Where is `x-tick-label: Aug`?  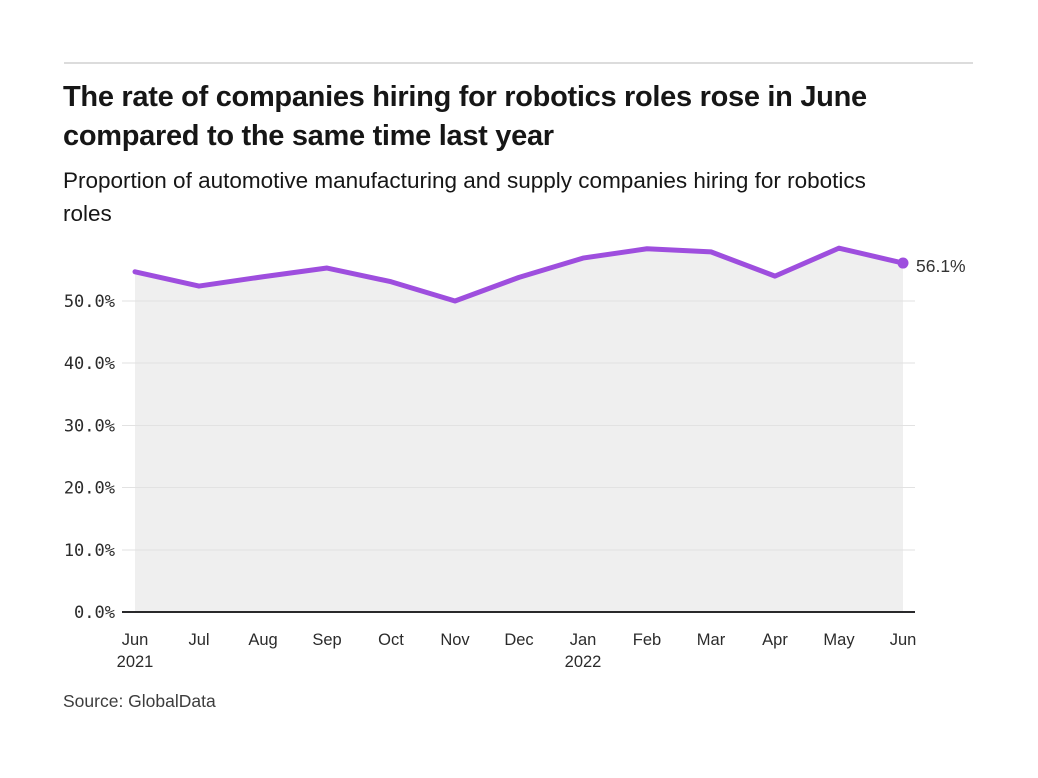
x-tick-label: Aug is located at coordinates (262, 640).